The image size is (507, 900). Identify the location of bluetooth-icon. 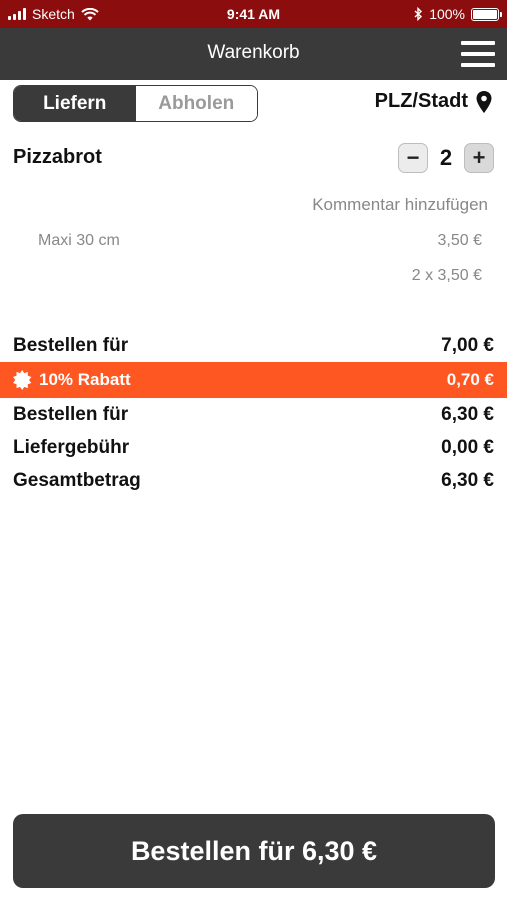
(418, 14).